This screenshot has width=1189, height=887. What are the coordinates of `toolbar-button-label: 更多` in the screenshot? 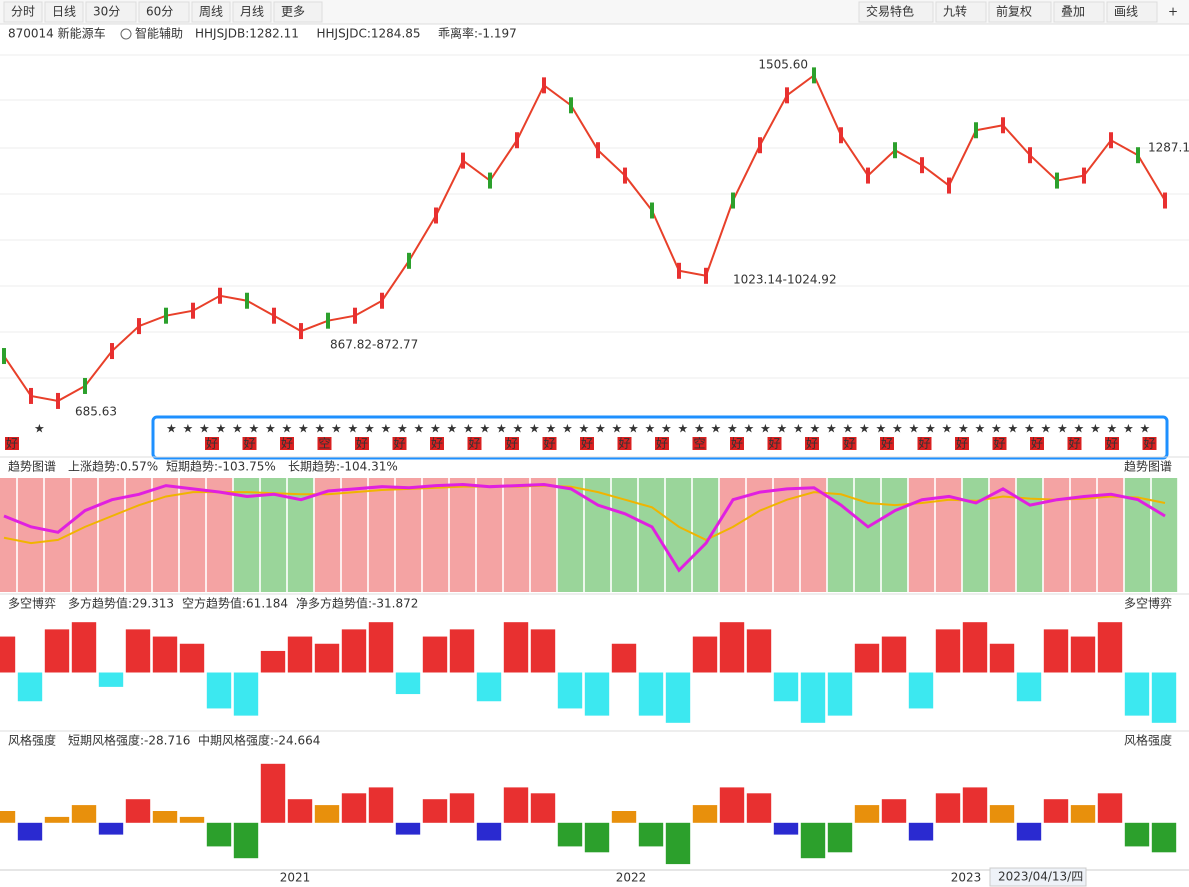 It's located at (293, 12).